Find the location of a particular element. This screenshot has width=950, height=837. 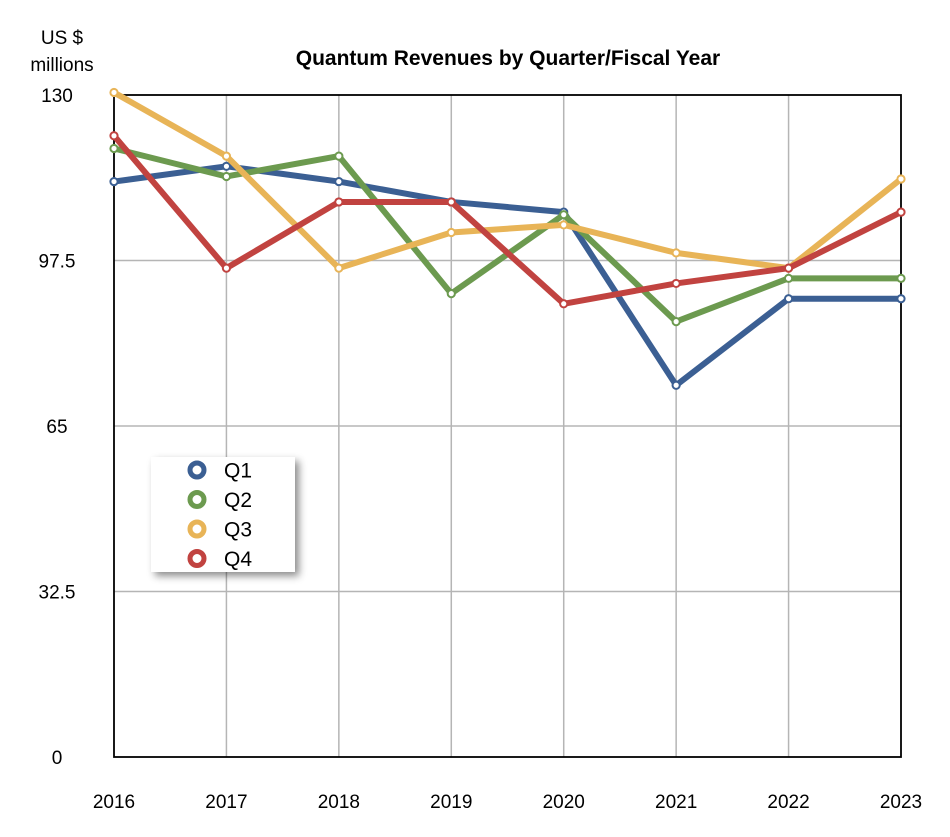

y-tick-label: 65 is located at coordinates (56, 427).